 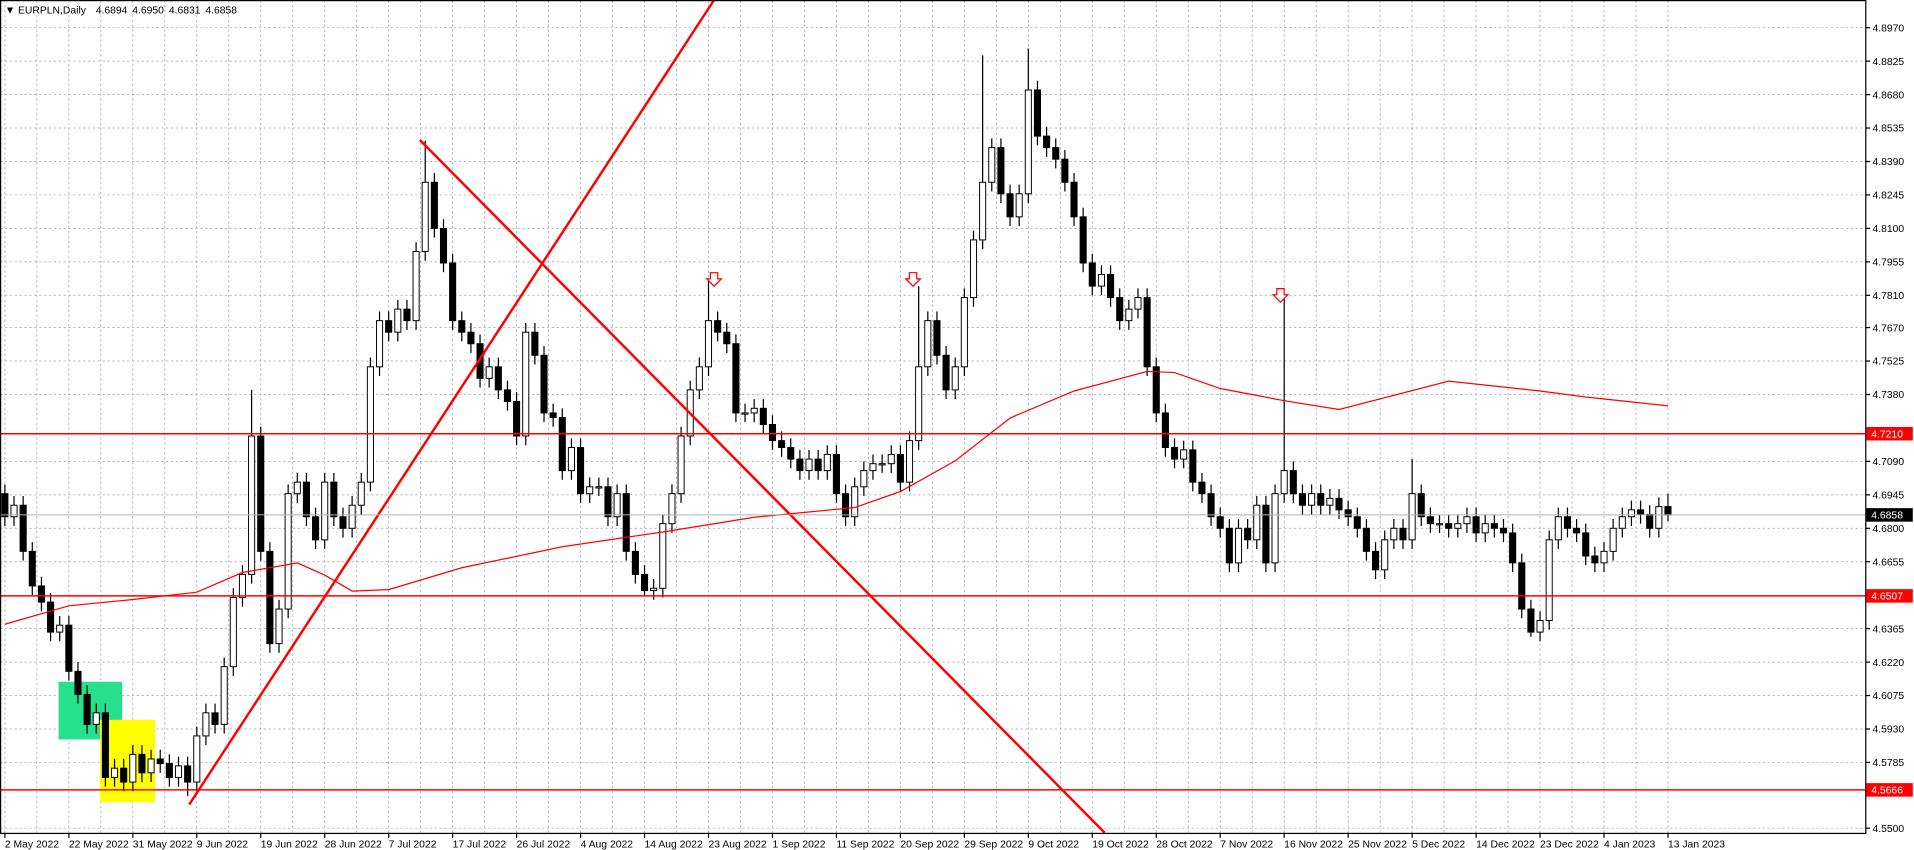 What do you see at coordinates (148, 10) in the screenshot?
I see `bar-high: 4.6950` at bounding box center [148, 10].